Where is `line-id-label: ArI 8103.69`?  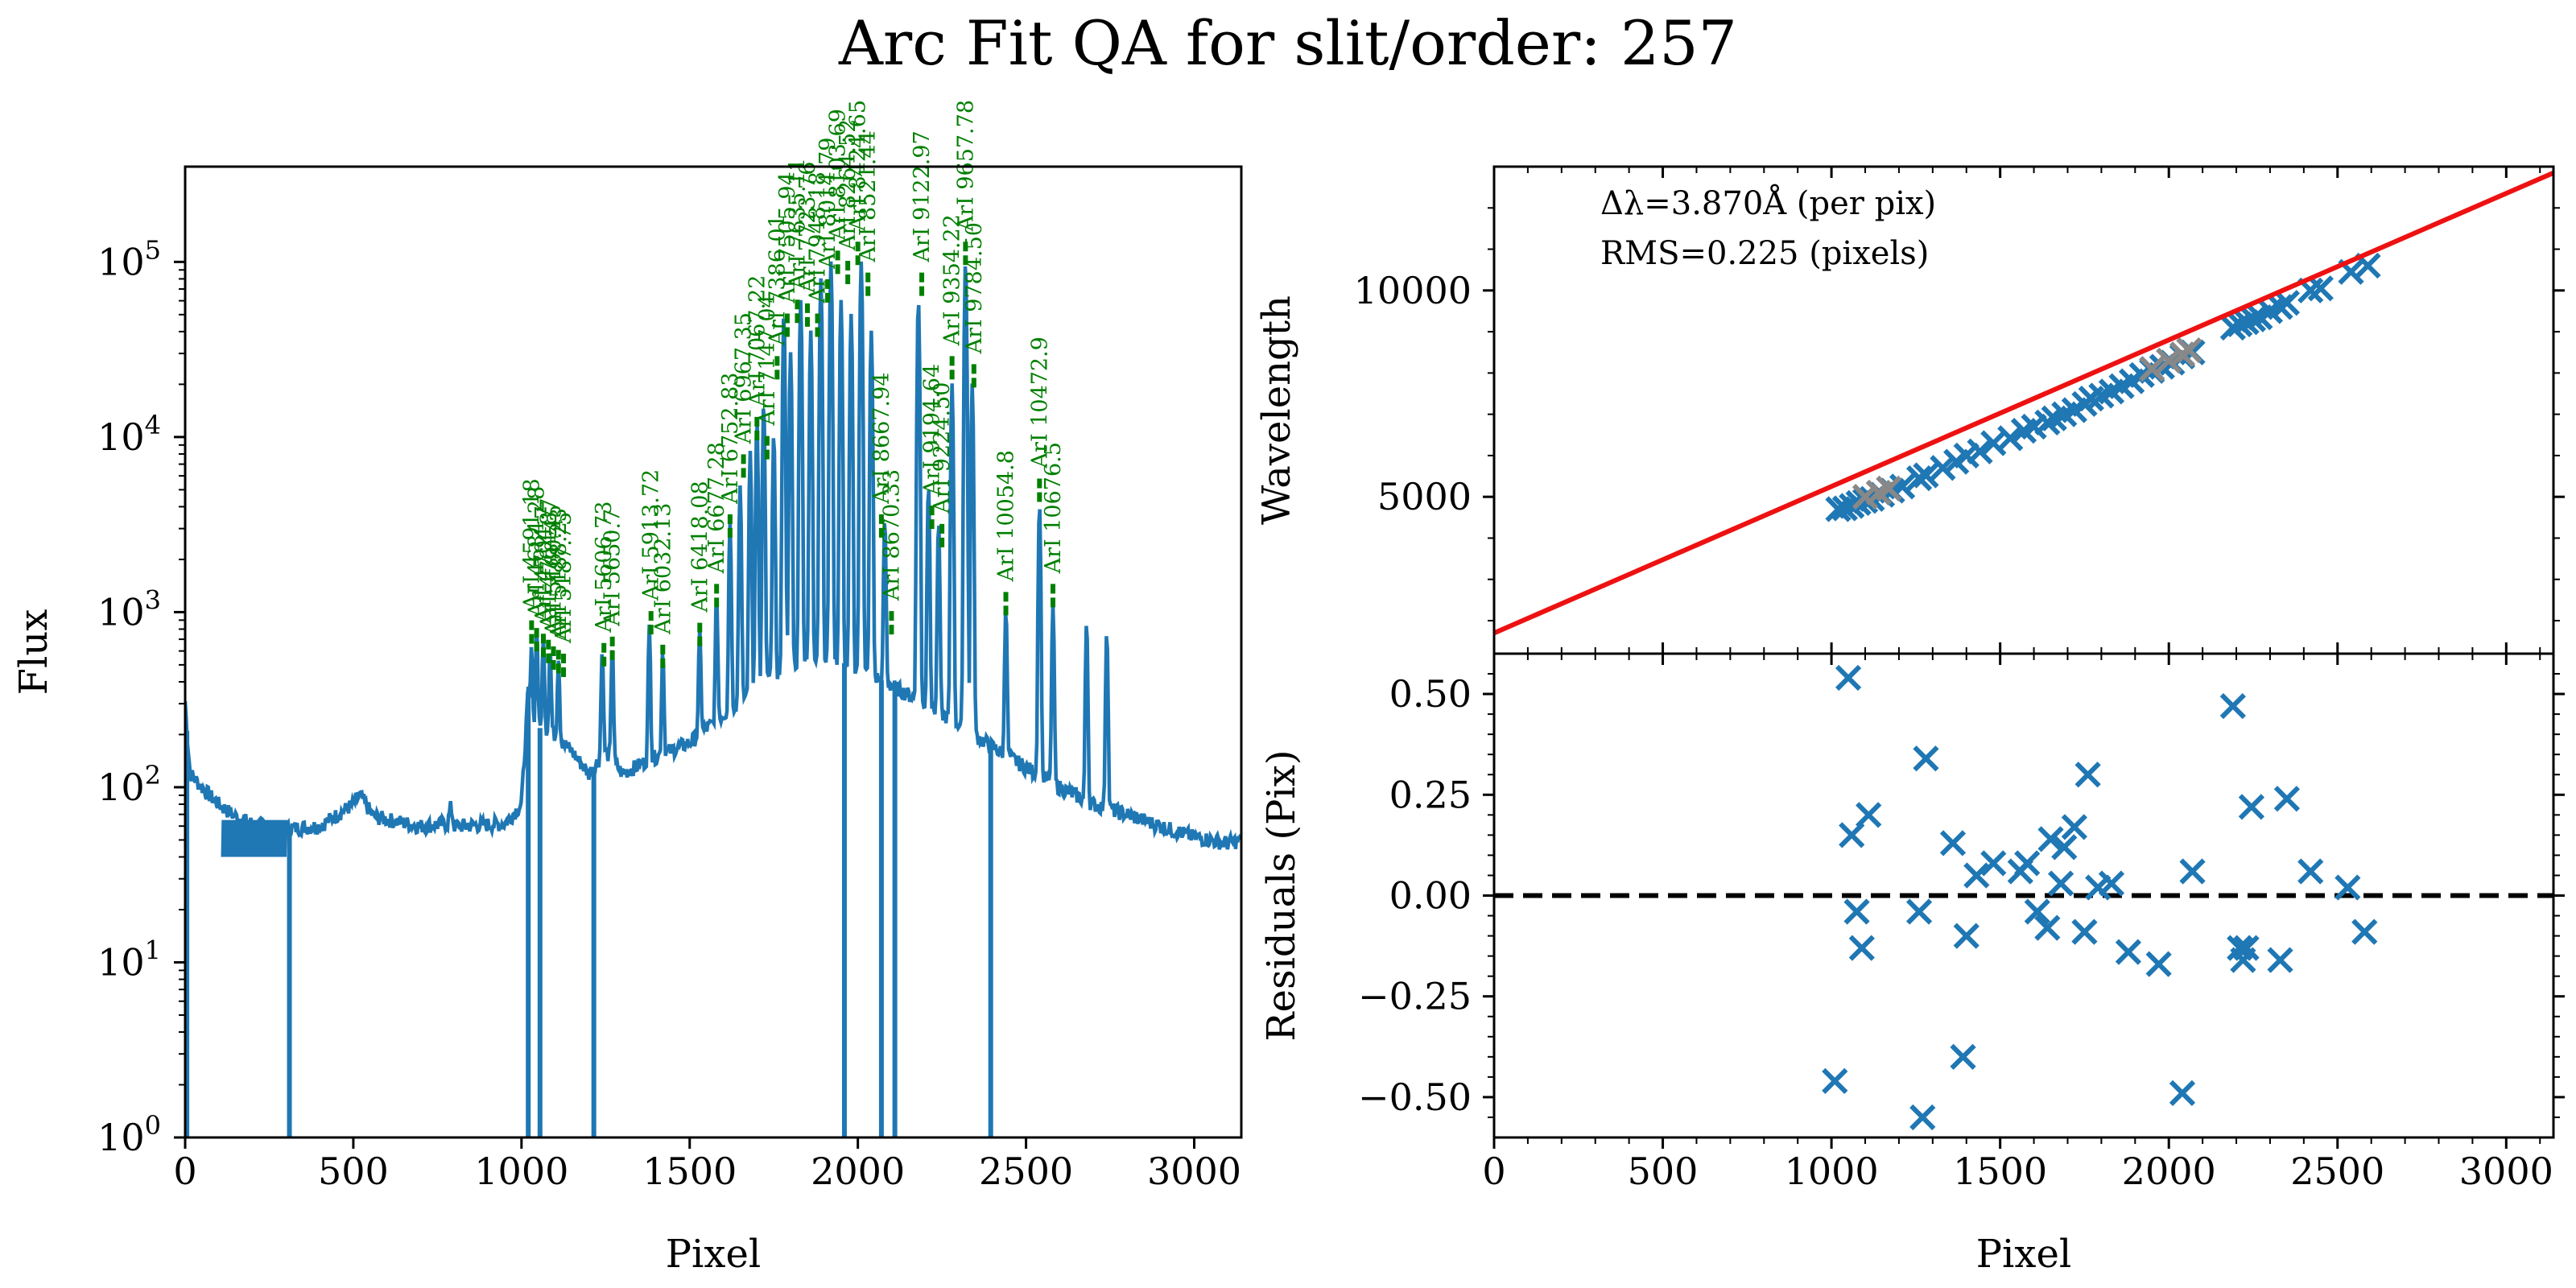
line-id-label: ArI 8103.69 is located at coordinates (838, 175).